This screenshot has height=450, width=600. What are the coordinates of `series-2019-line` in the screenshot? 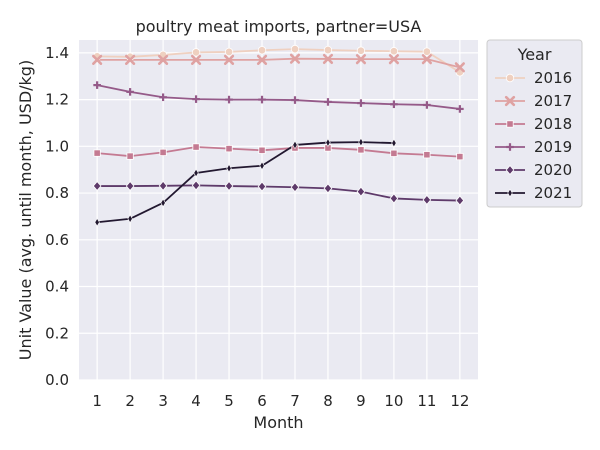 It's located at (278, 97).